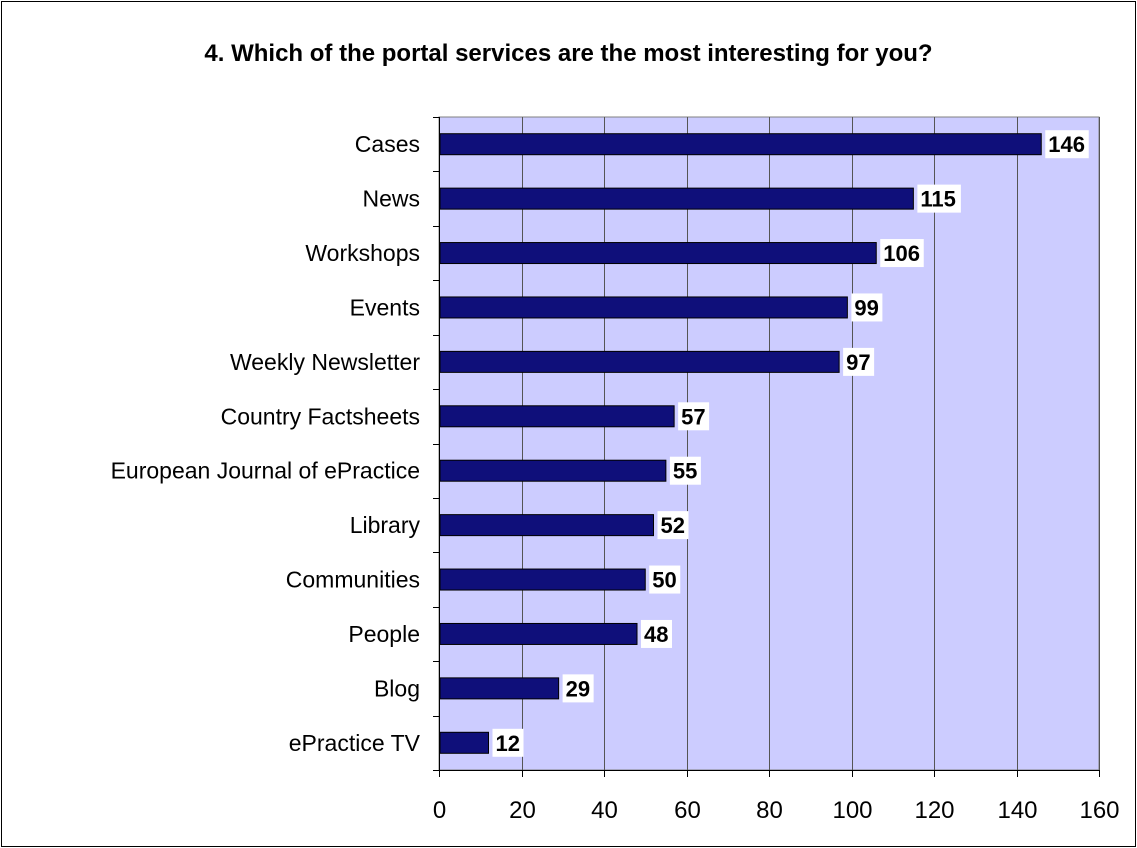 Image resolution: width=1137 pixels, height=848 pixels. I want to click on x-tick-label: 40, so click(604, 810).